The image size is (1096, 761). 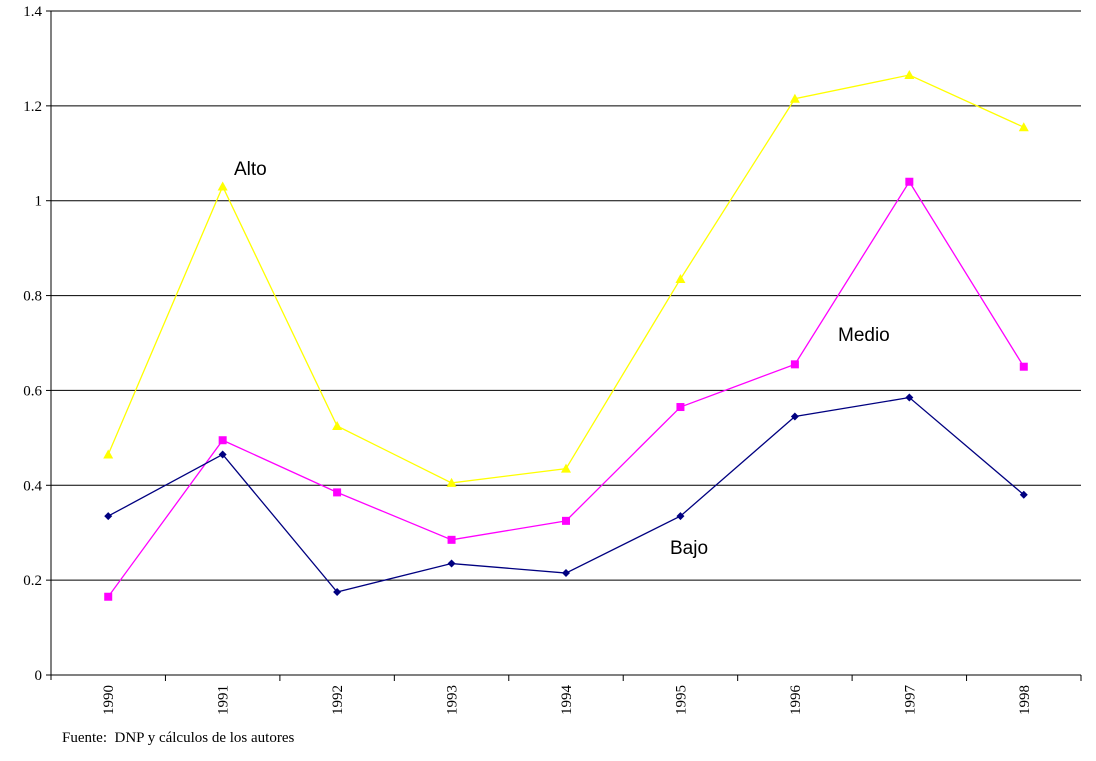 I want to click on y-tick-label: 0.4, so click(x=32, y=486).